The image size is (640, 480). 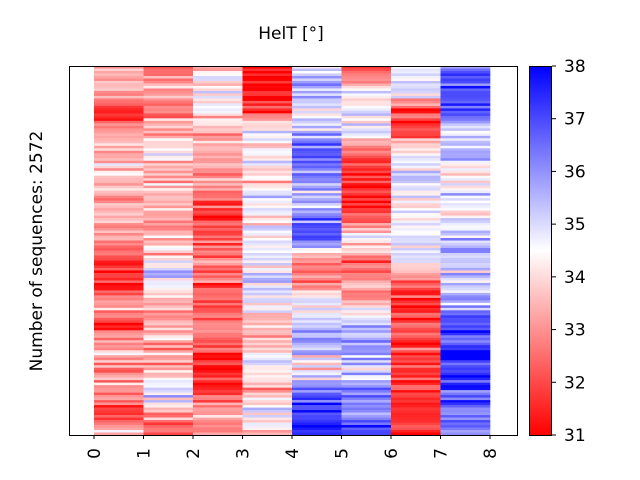 What do you see at coordinates (575, 67) in the screenshot?
I see `colorbar-tick-label: 38` at bounding box center [575, 67].